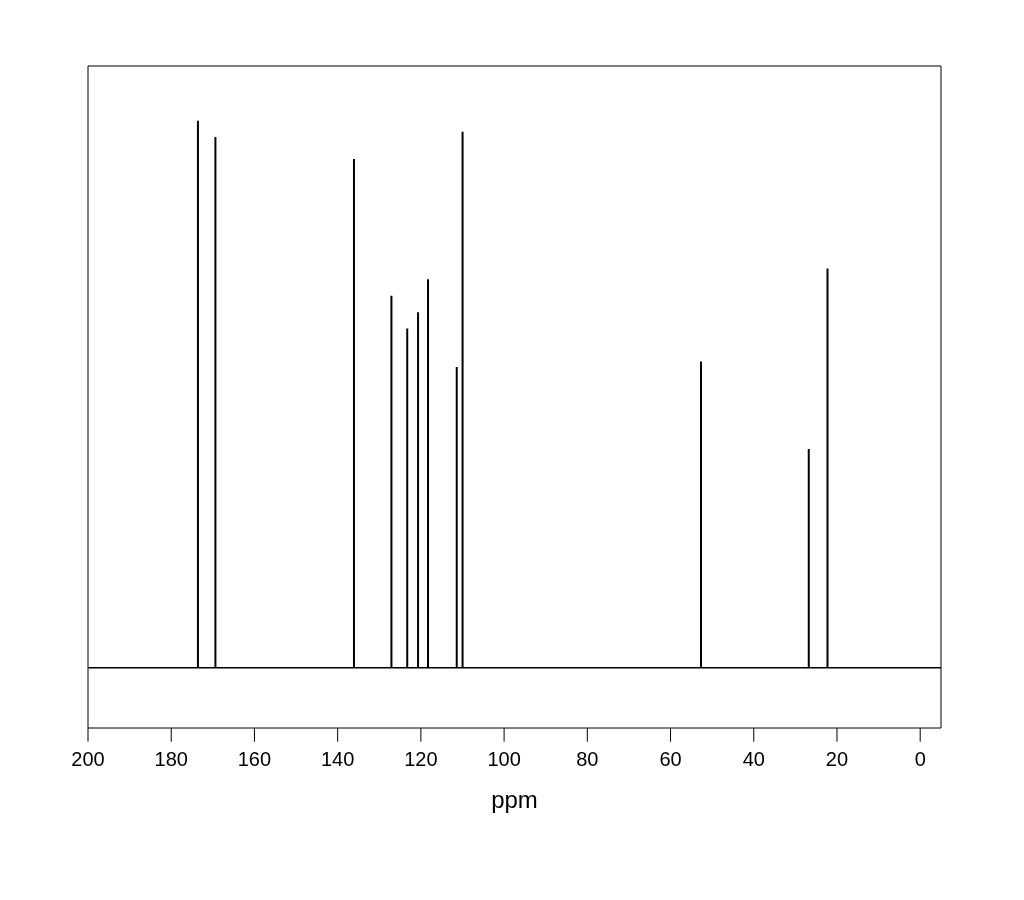 The image size is (1024, 900). Describe the element at coordinates (837, 759) in the screenshot. I see `x-tick-label: 20` at that location.